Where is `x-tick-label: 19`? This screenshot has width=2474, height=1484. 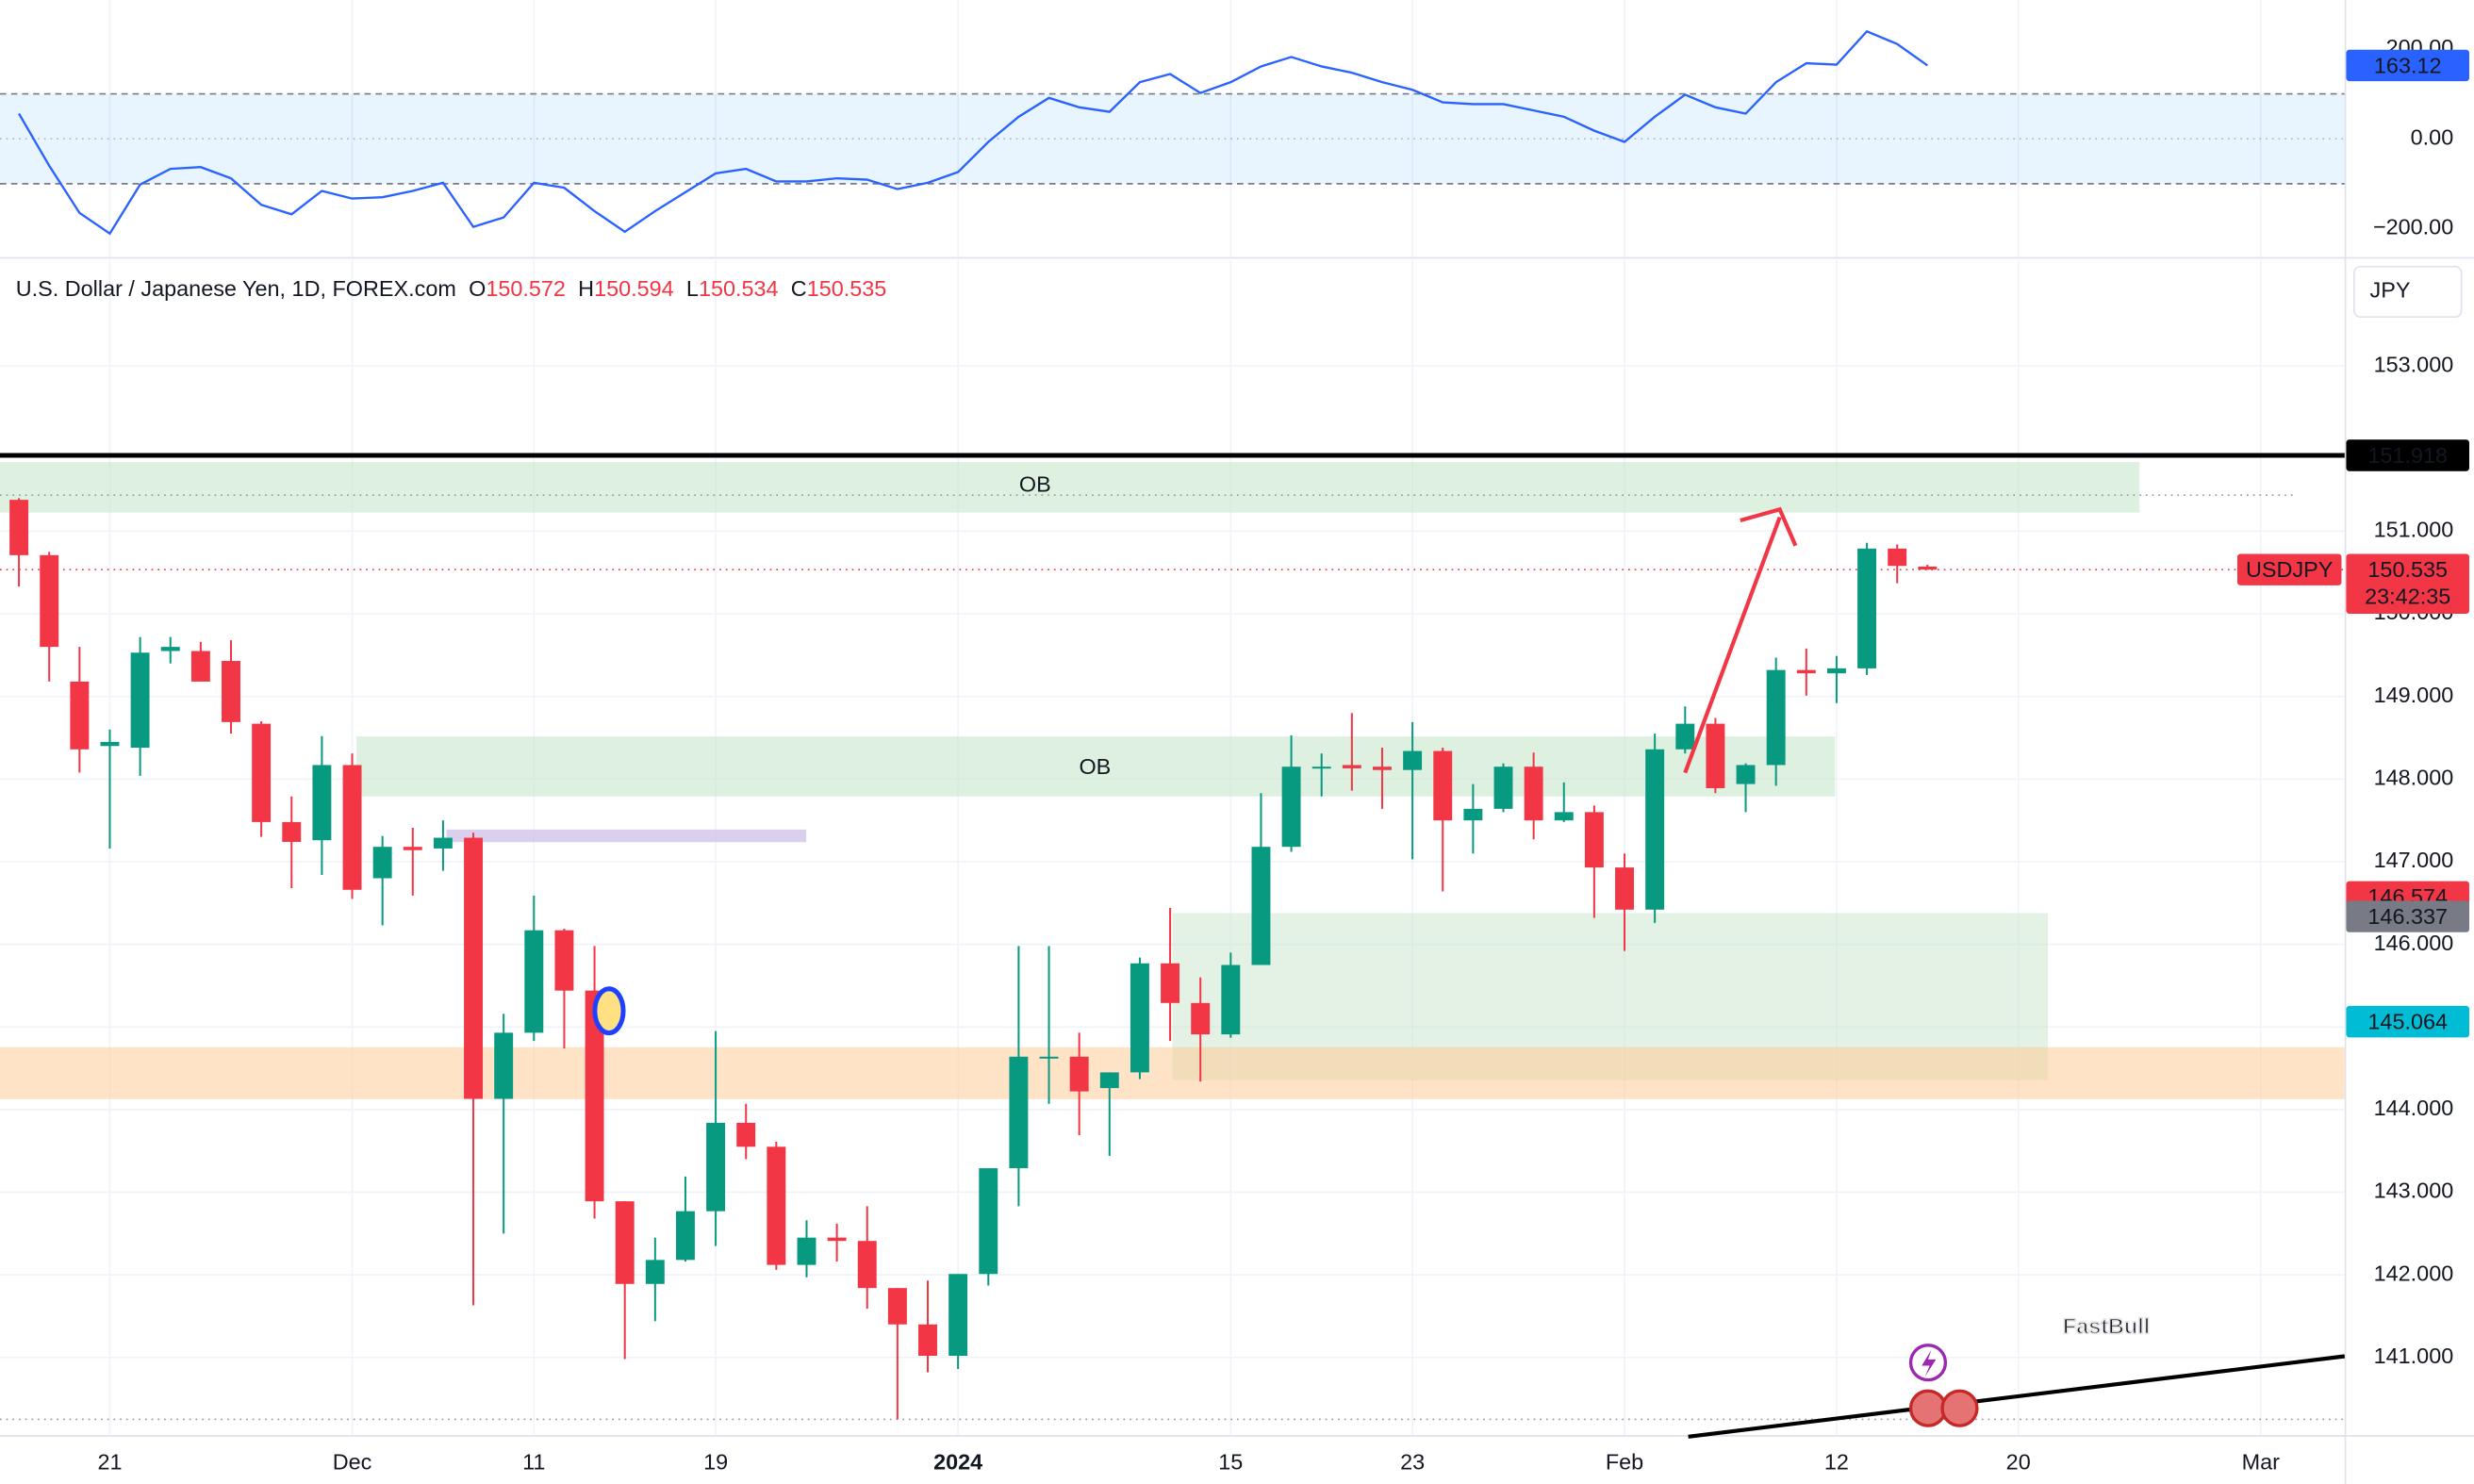
x-tick-label: 19 is located at coordinates (715, 1461).